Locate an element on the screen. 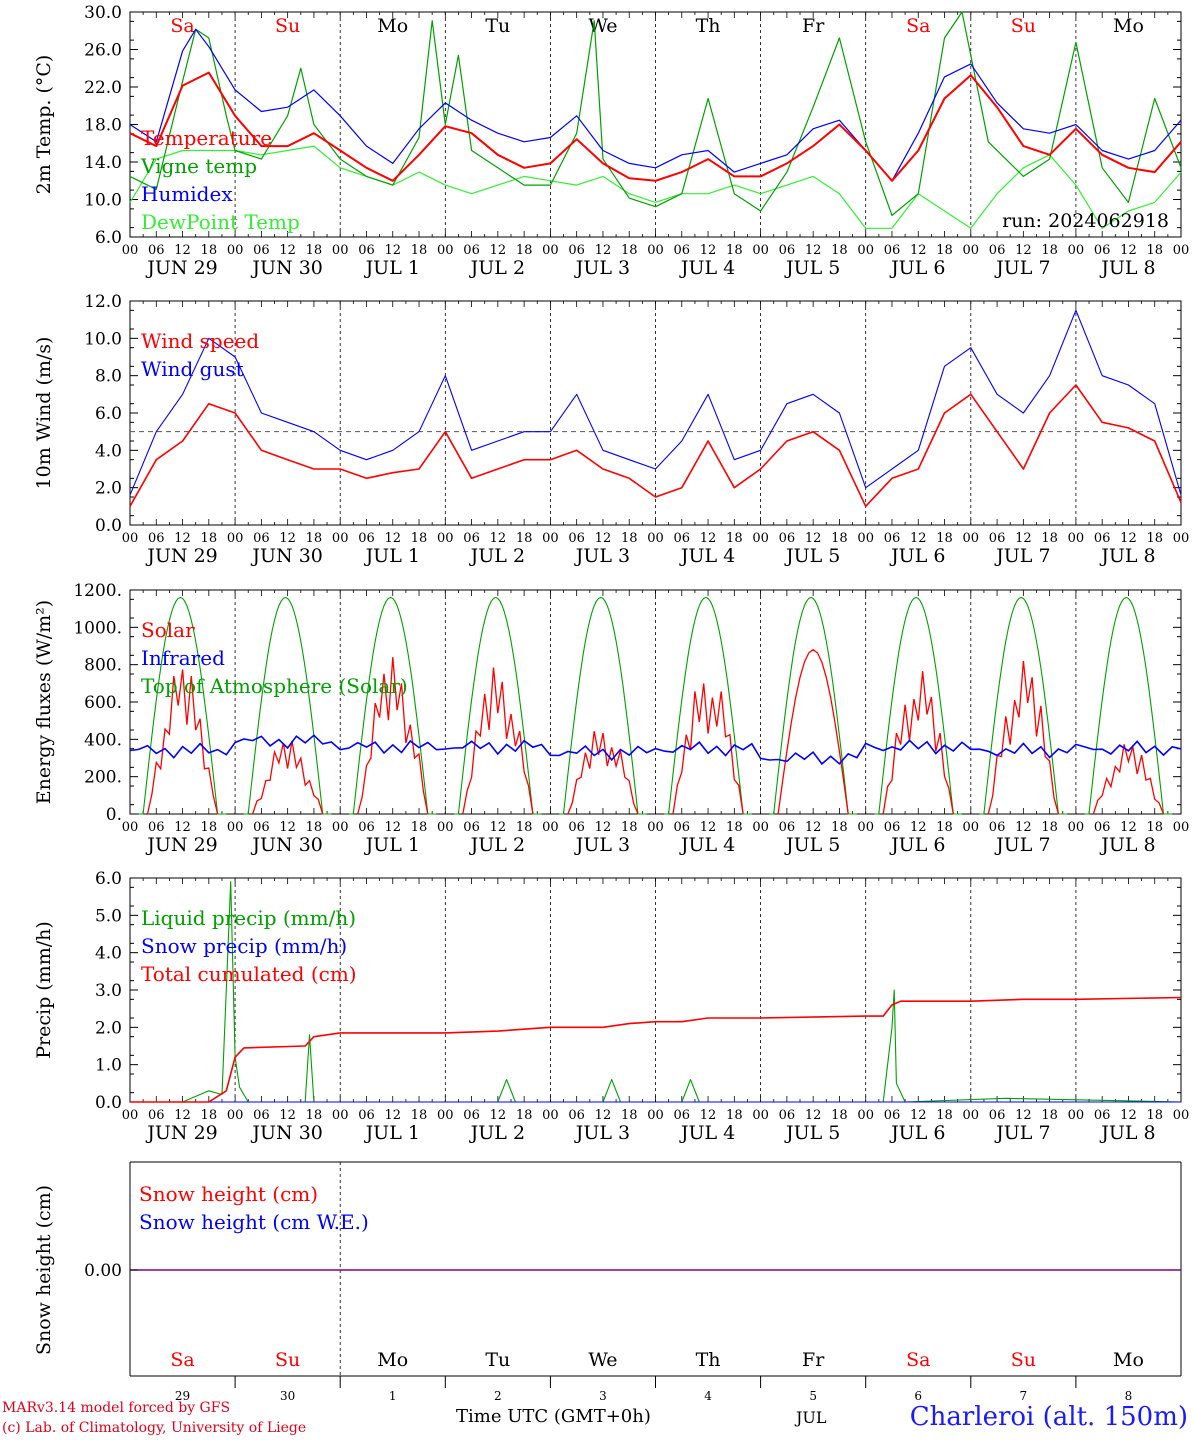 The height and width of the screenshot is (1440, 1194). weekday-label: Sa is located at coordinates (182, 26).